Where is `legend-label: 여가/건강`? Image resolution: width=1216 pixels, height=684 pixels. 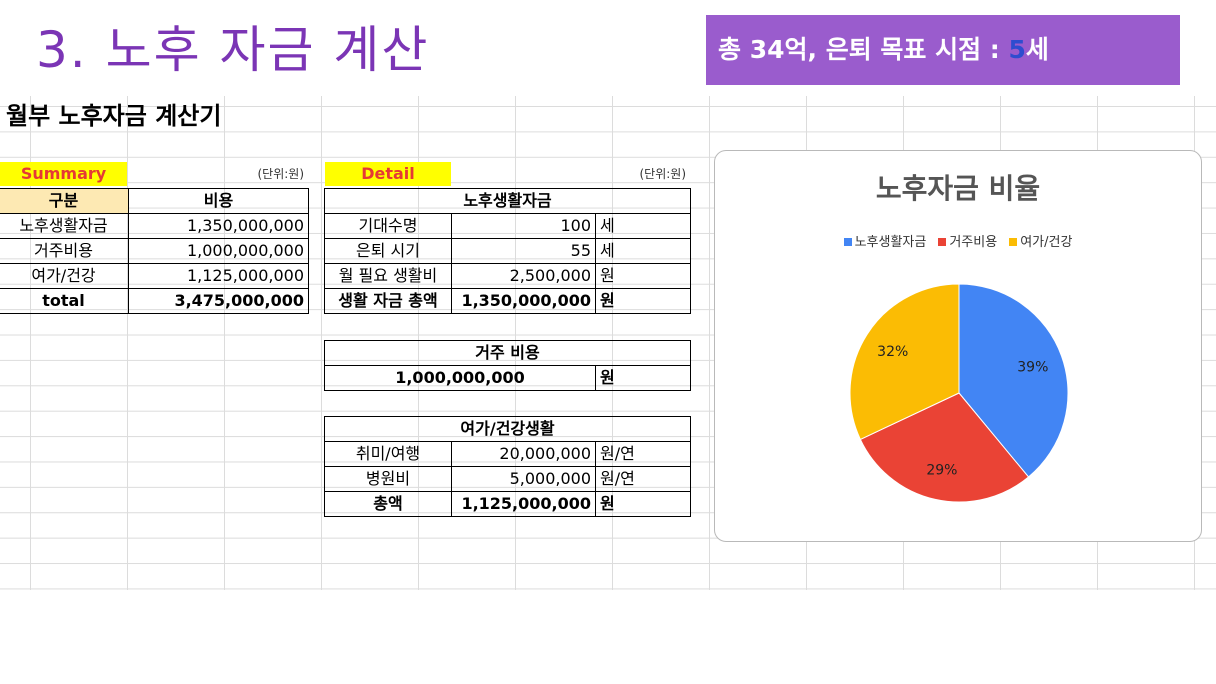
legend-label: 여가/건강 is located at coordinates (1046, 242).